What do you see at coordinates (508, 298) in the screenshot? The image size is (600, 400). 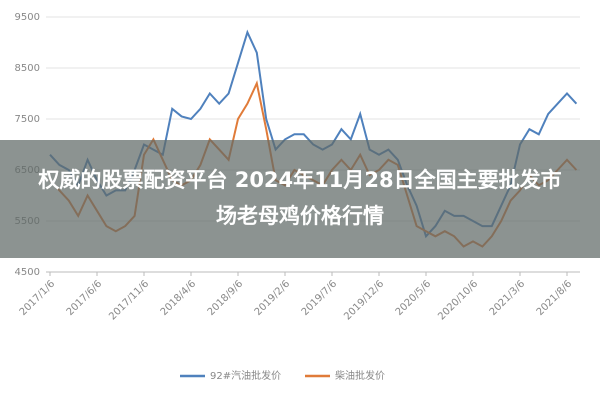 I see `x-tick-label: 2021/3/6` at bounding box center [508, 298].